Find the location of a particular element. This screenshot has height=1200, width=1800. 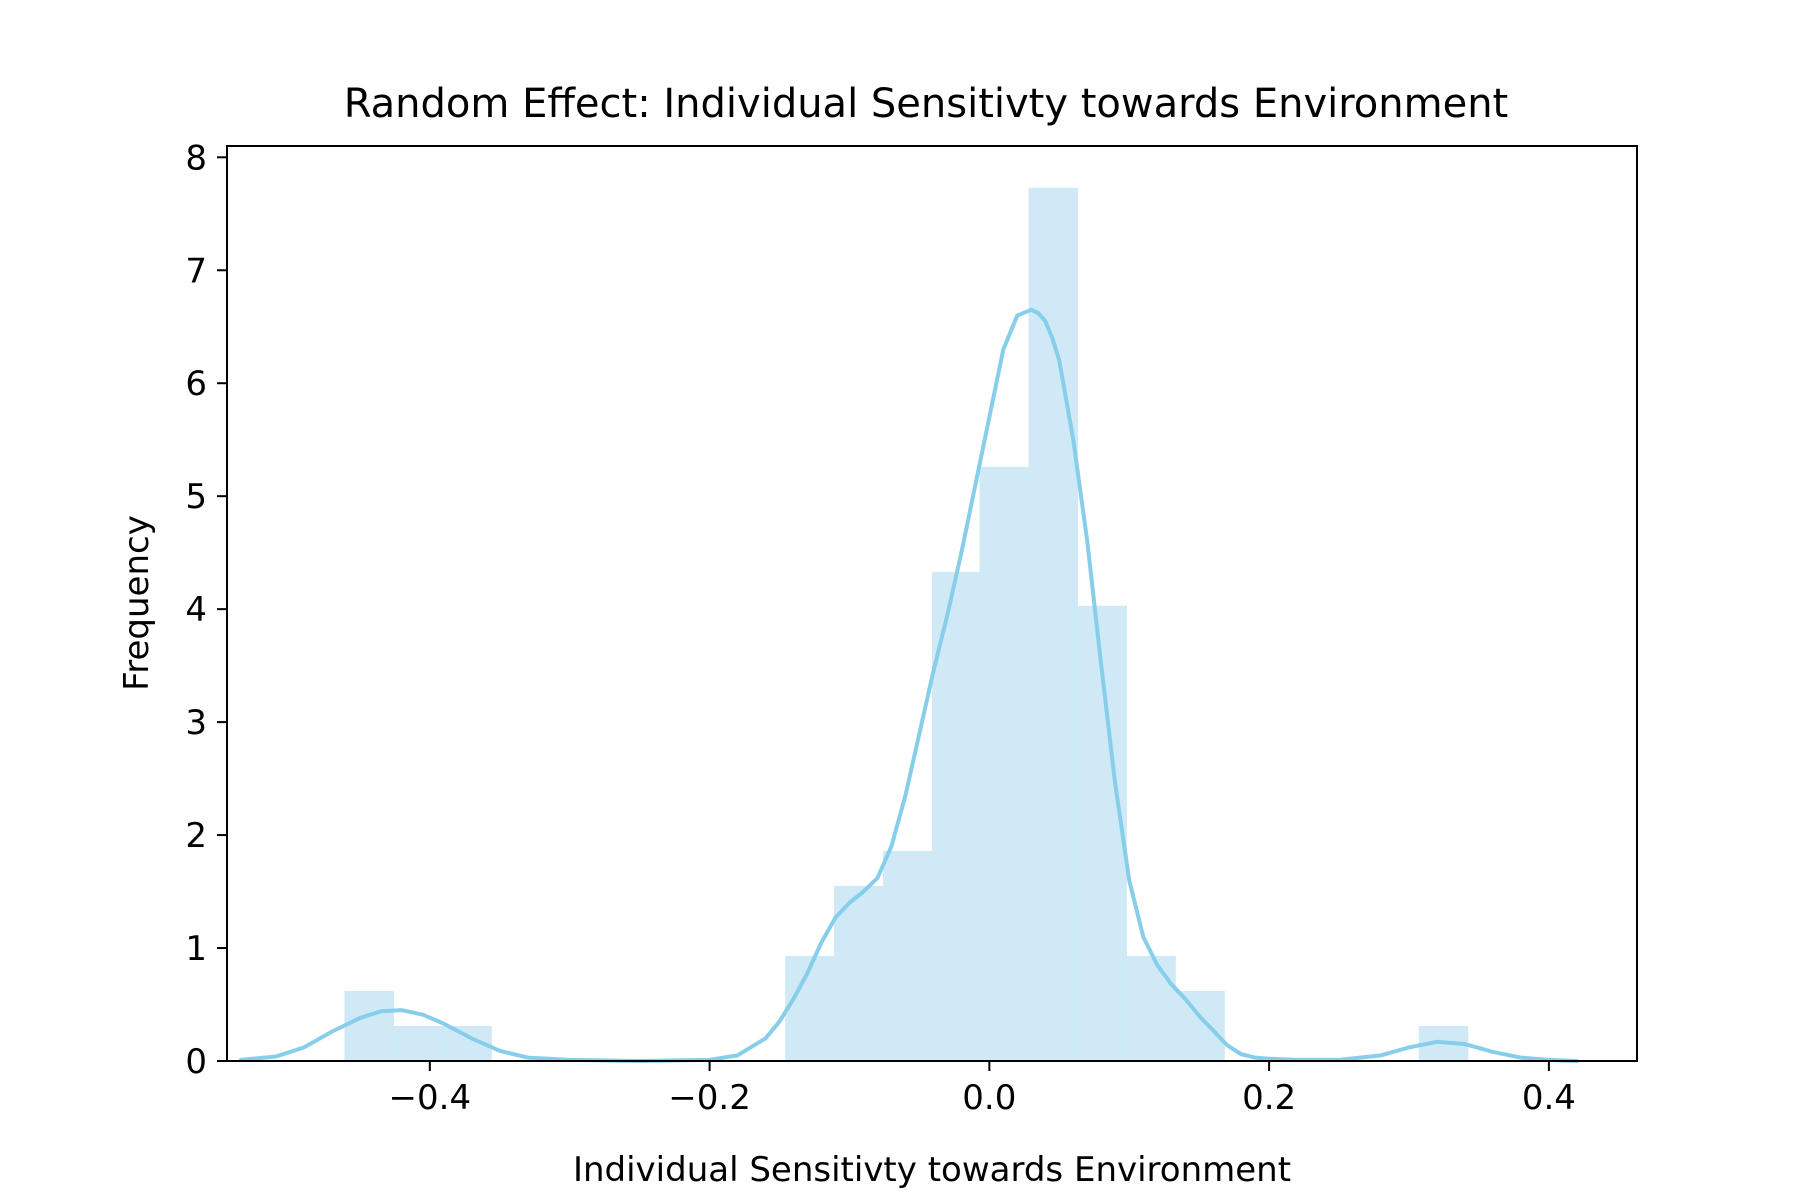

y-axis-label: Frequency is located at coordinates (137, 603).